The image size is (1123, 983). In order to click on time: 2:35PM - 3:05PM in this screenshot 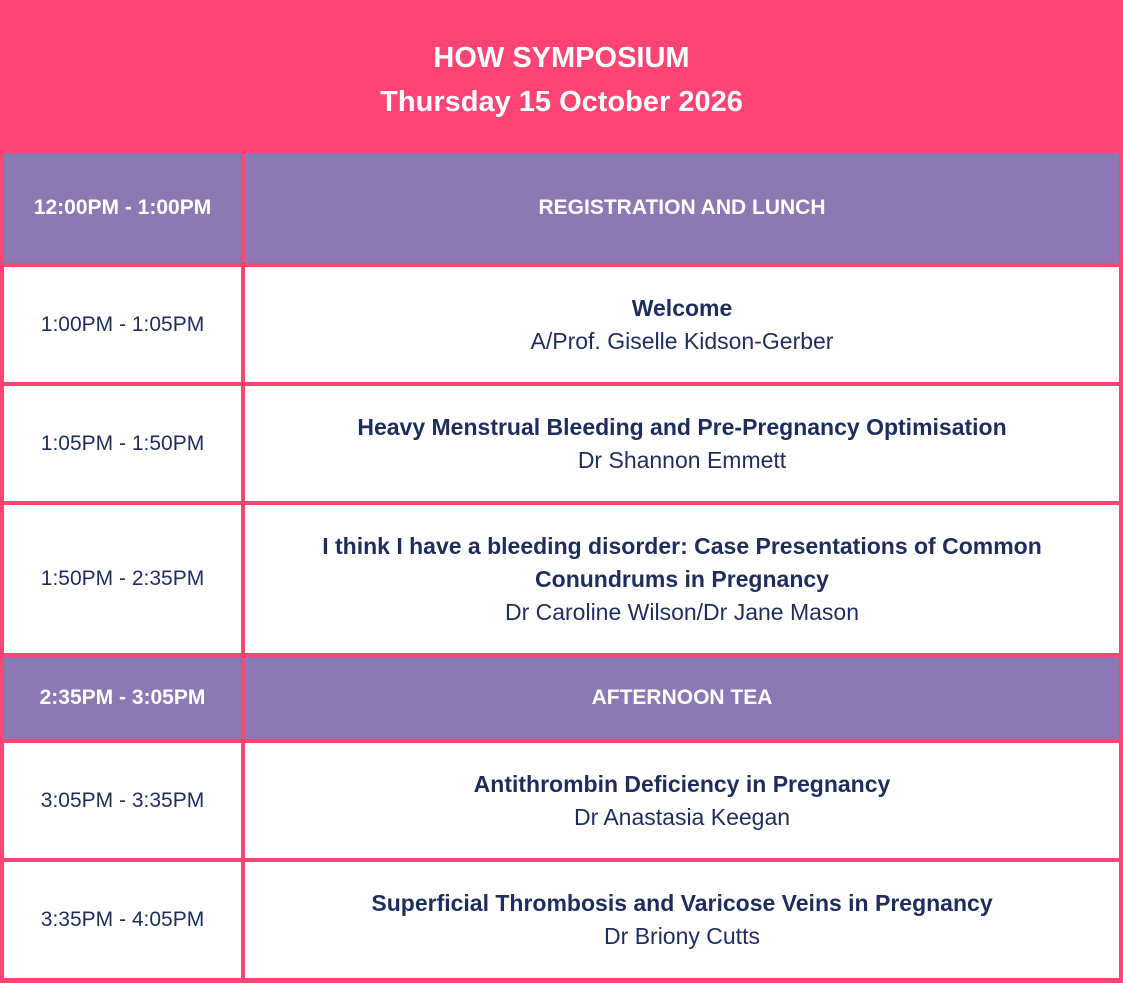, I will do `click(122, 697)`.